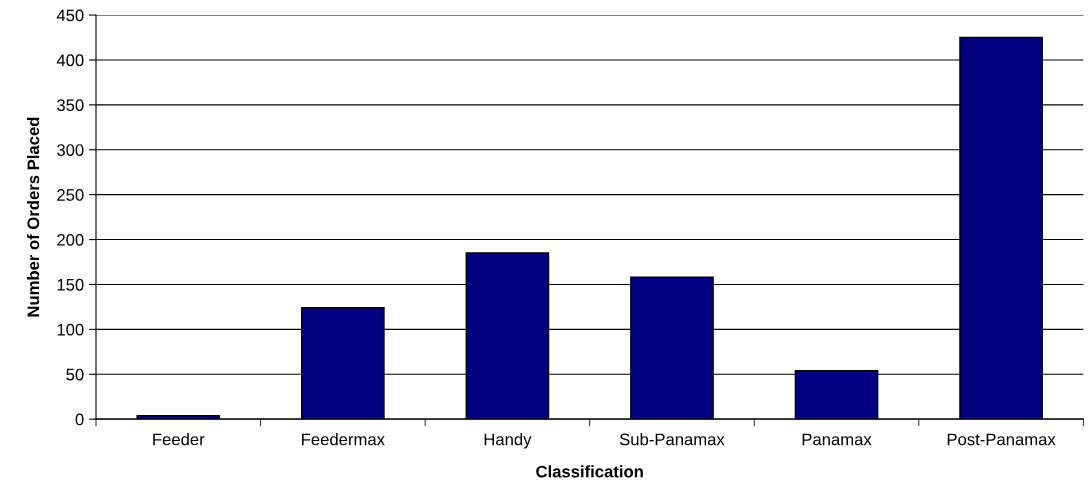 This screenshot has height=502, width=1091. I want to click on y-tick-label: 300, so click(70, 150).